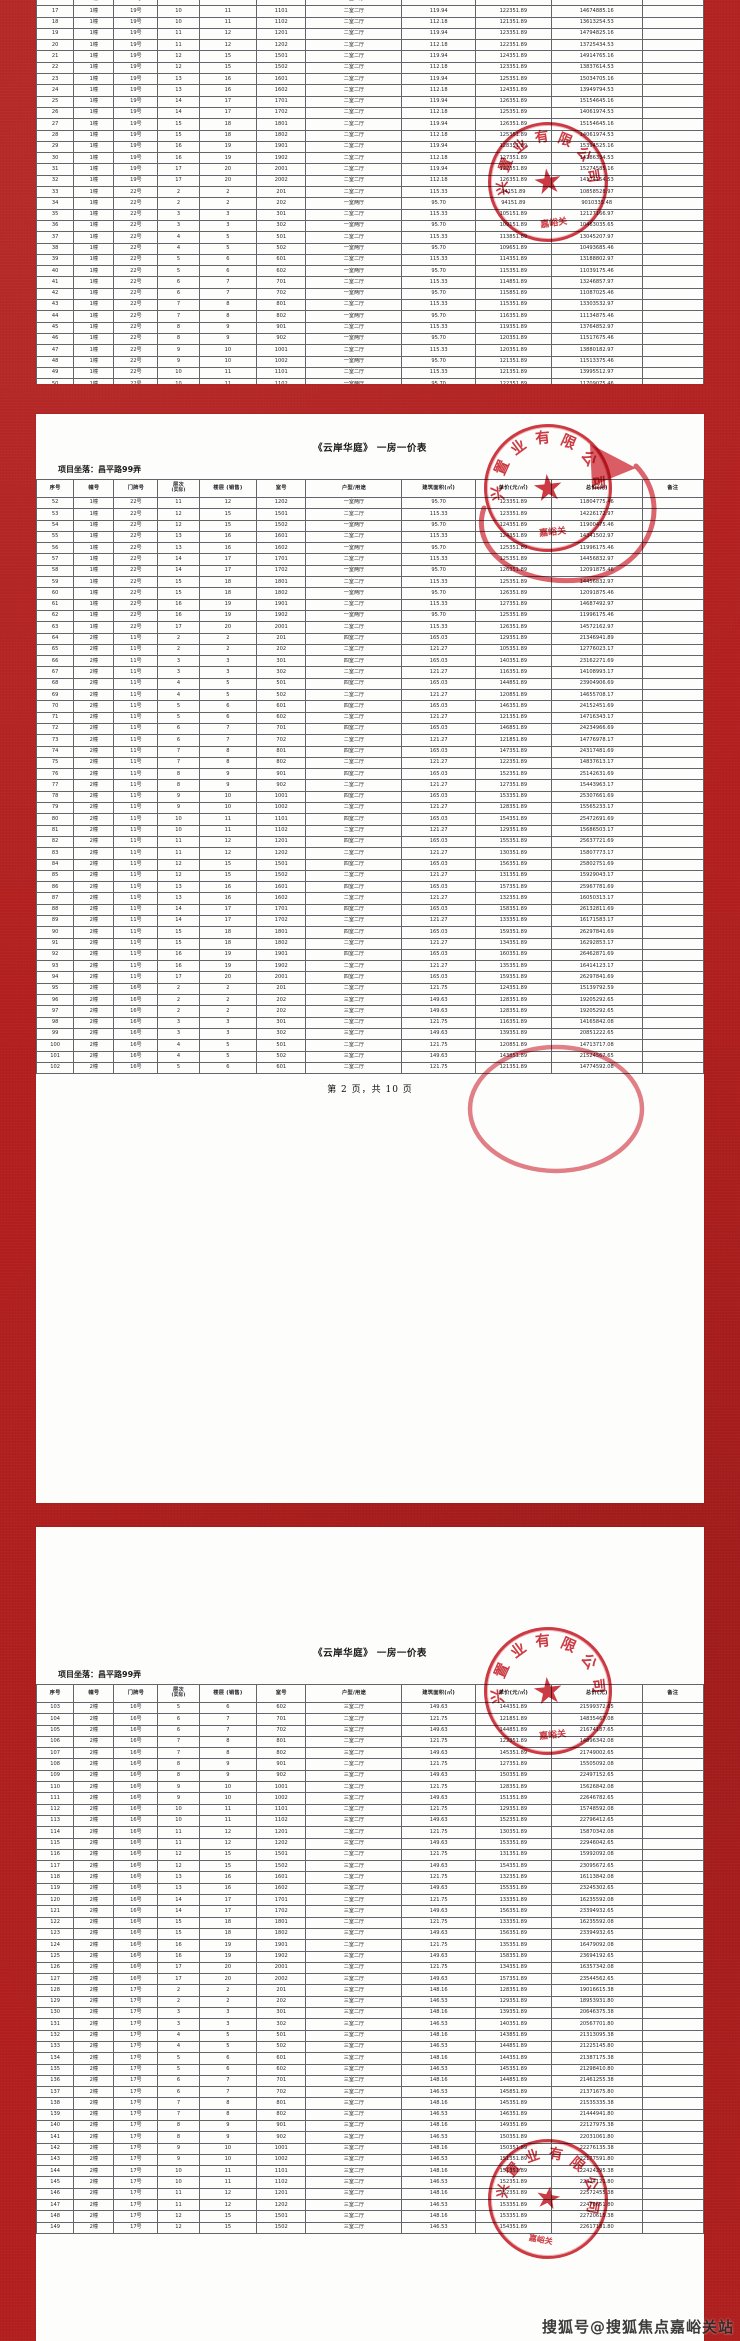 The width and height of the screenshot is (740, 2341). I want to click on cell-index: 42, so click(55, 294).